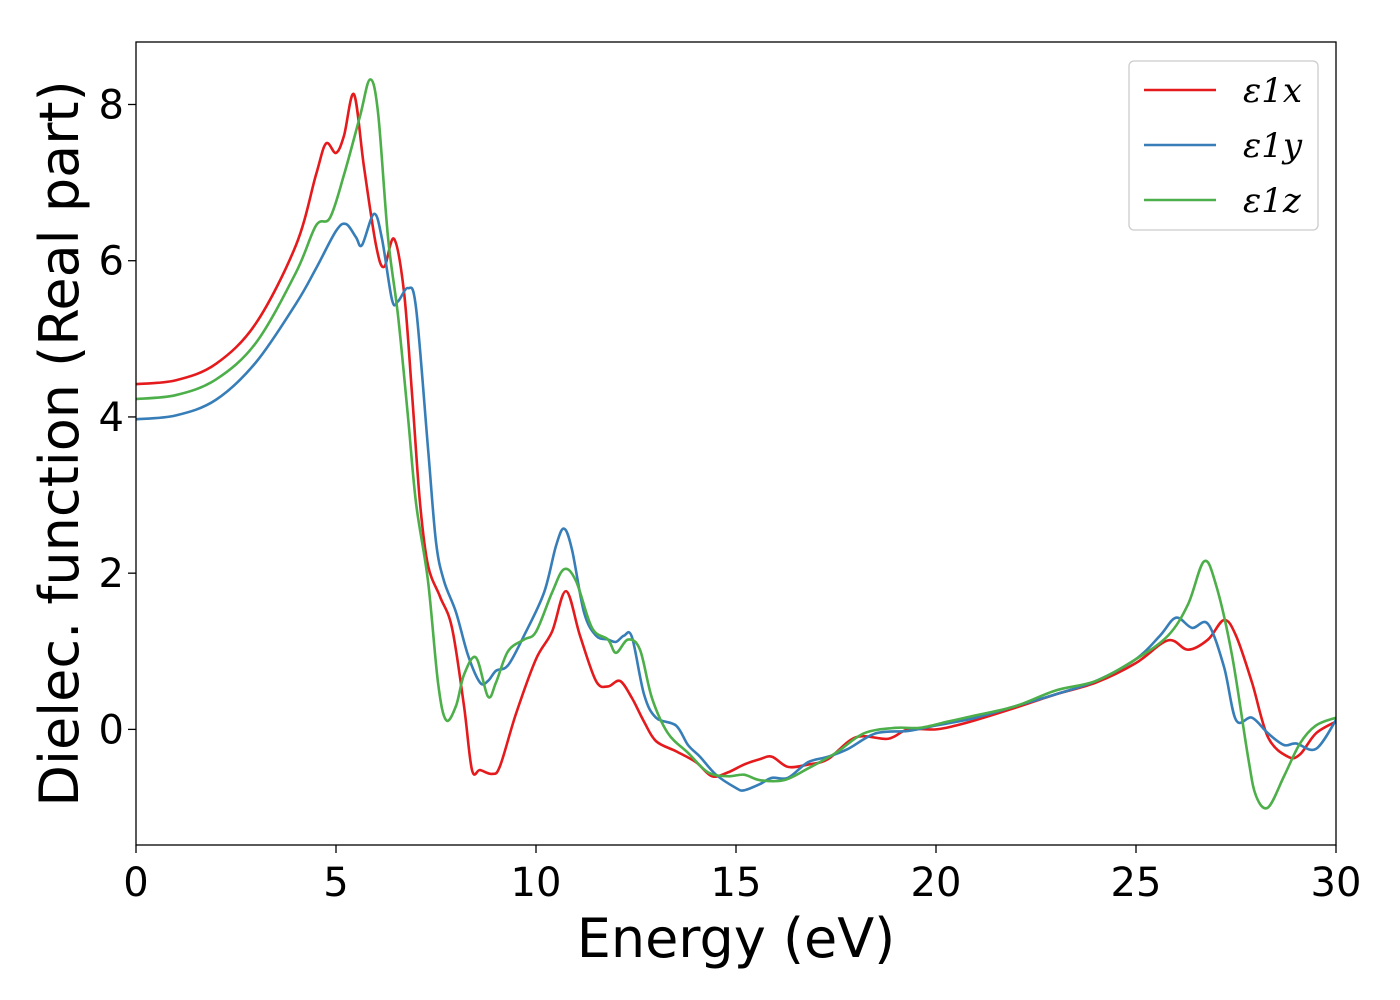 This screenshot has height=1000, width=1400. I want to click on legend-label-3: ε1z, so click(1272, 201).